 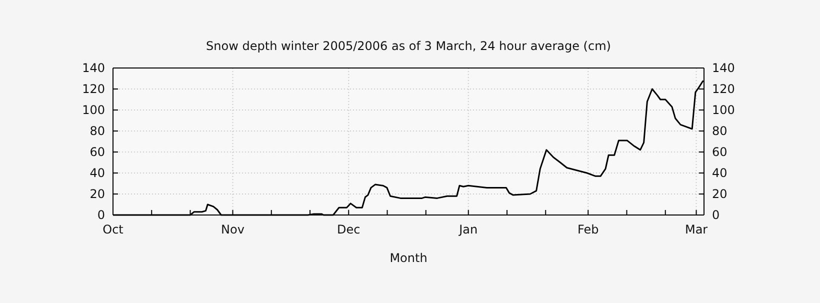 What do you see at coordinates (97, 193) in the screenshot?
I see `y-tick-label: 20` at bounding box center [97, 193].